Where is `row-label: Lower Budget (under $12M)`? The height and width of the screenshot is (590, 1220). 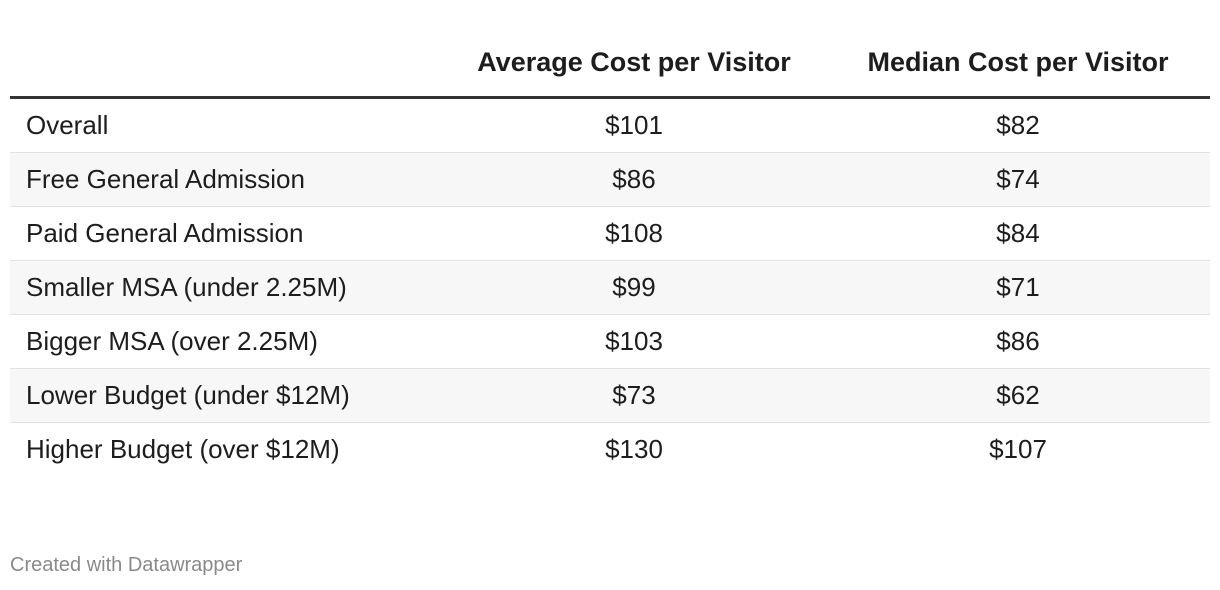 row-label: Lower Budget (under $12M) is located at coordinates (226, 395).